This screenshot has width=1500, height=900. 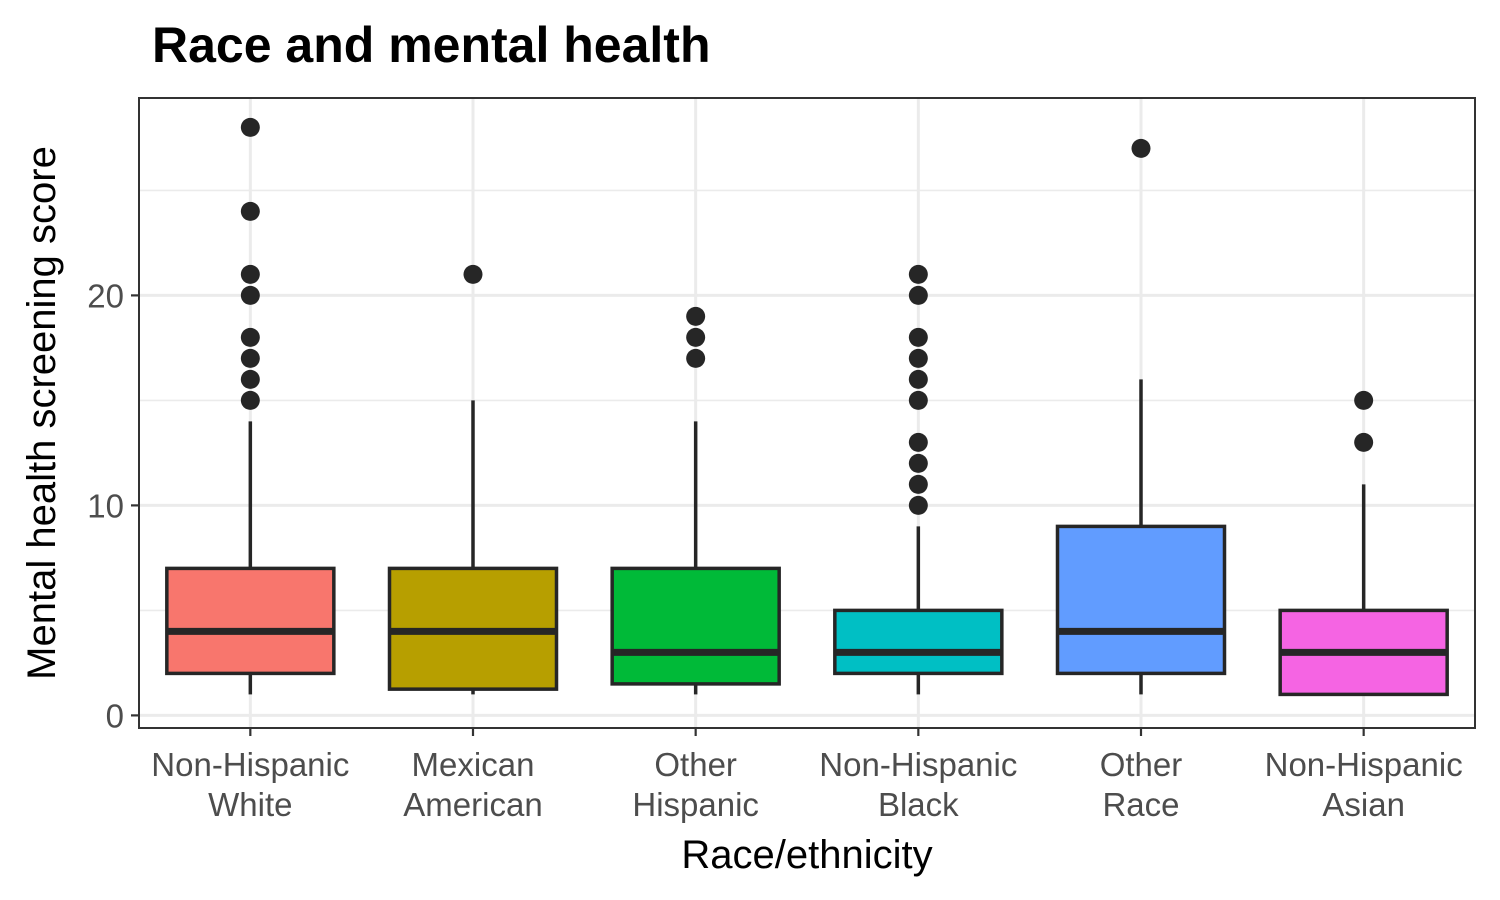 I want to click on x-axis-title: Race/ethnicity, so click(x=806, y=855).